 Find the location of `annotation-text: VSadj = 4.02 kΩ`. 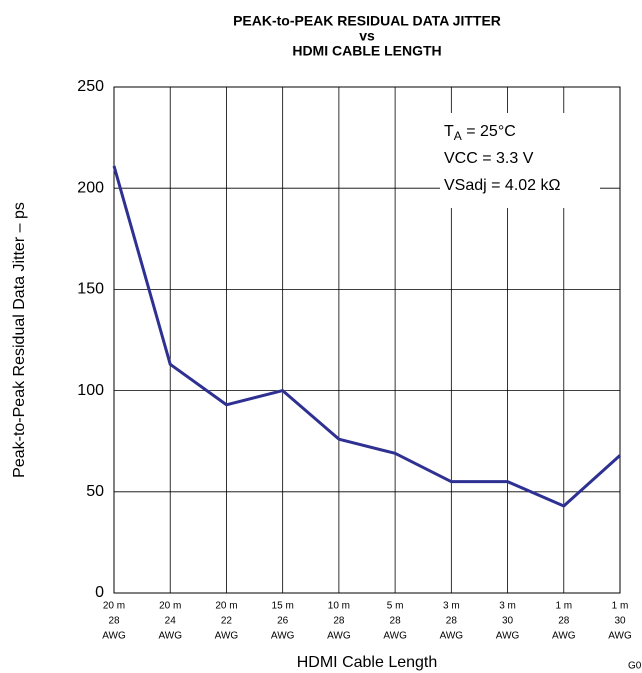

annotation-text: VSadj = 4.02 kΩ is located at coordinates (502, 185).